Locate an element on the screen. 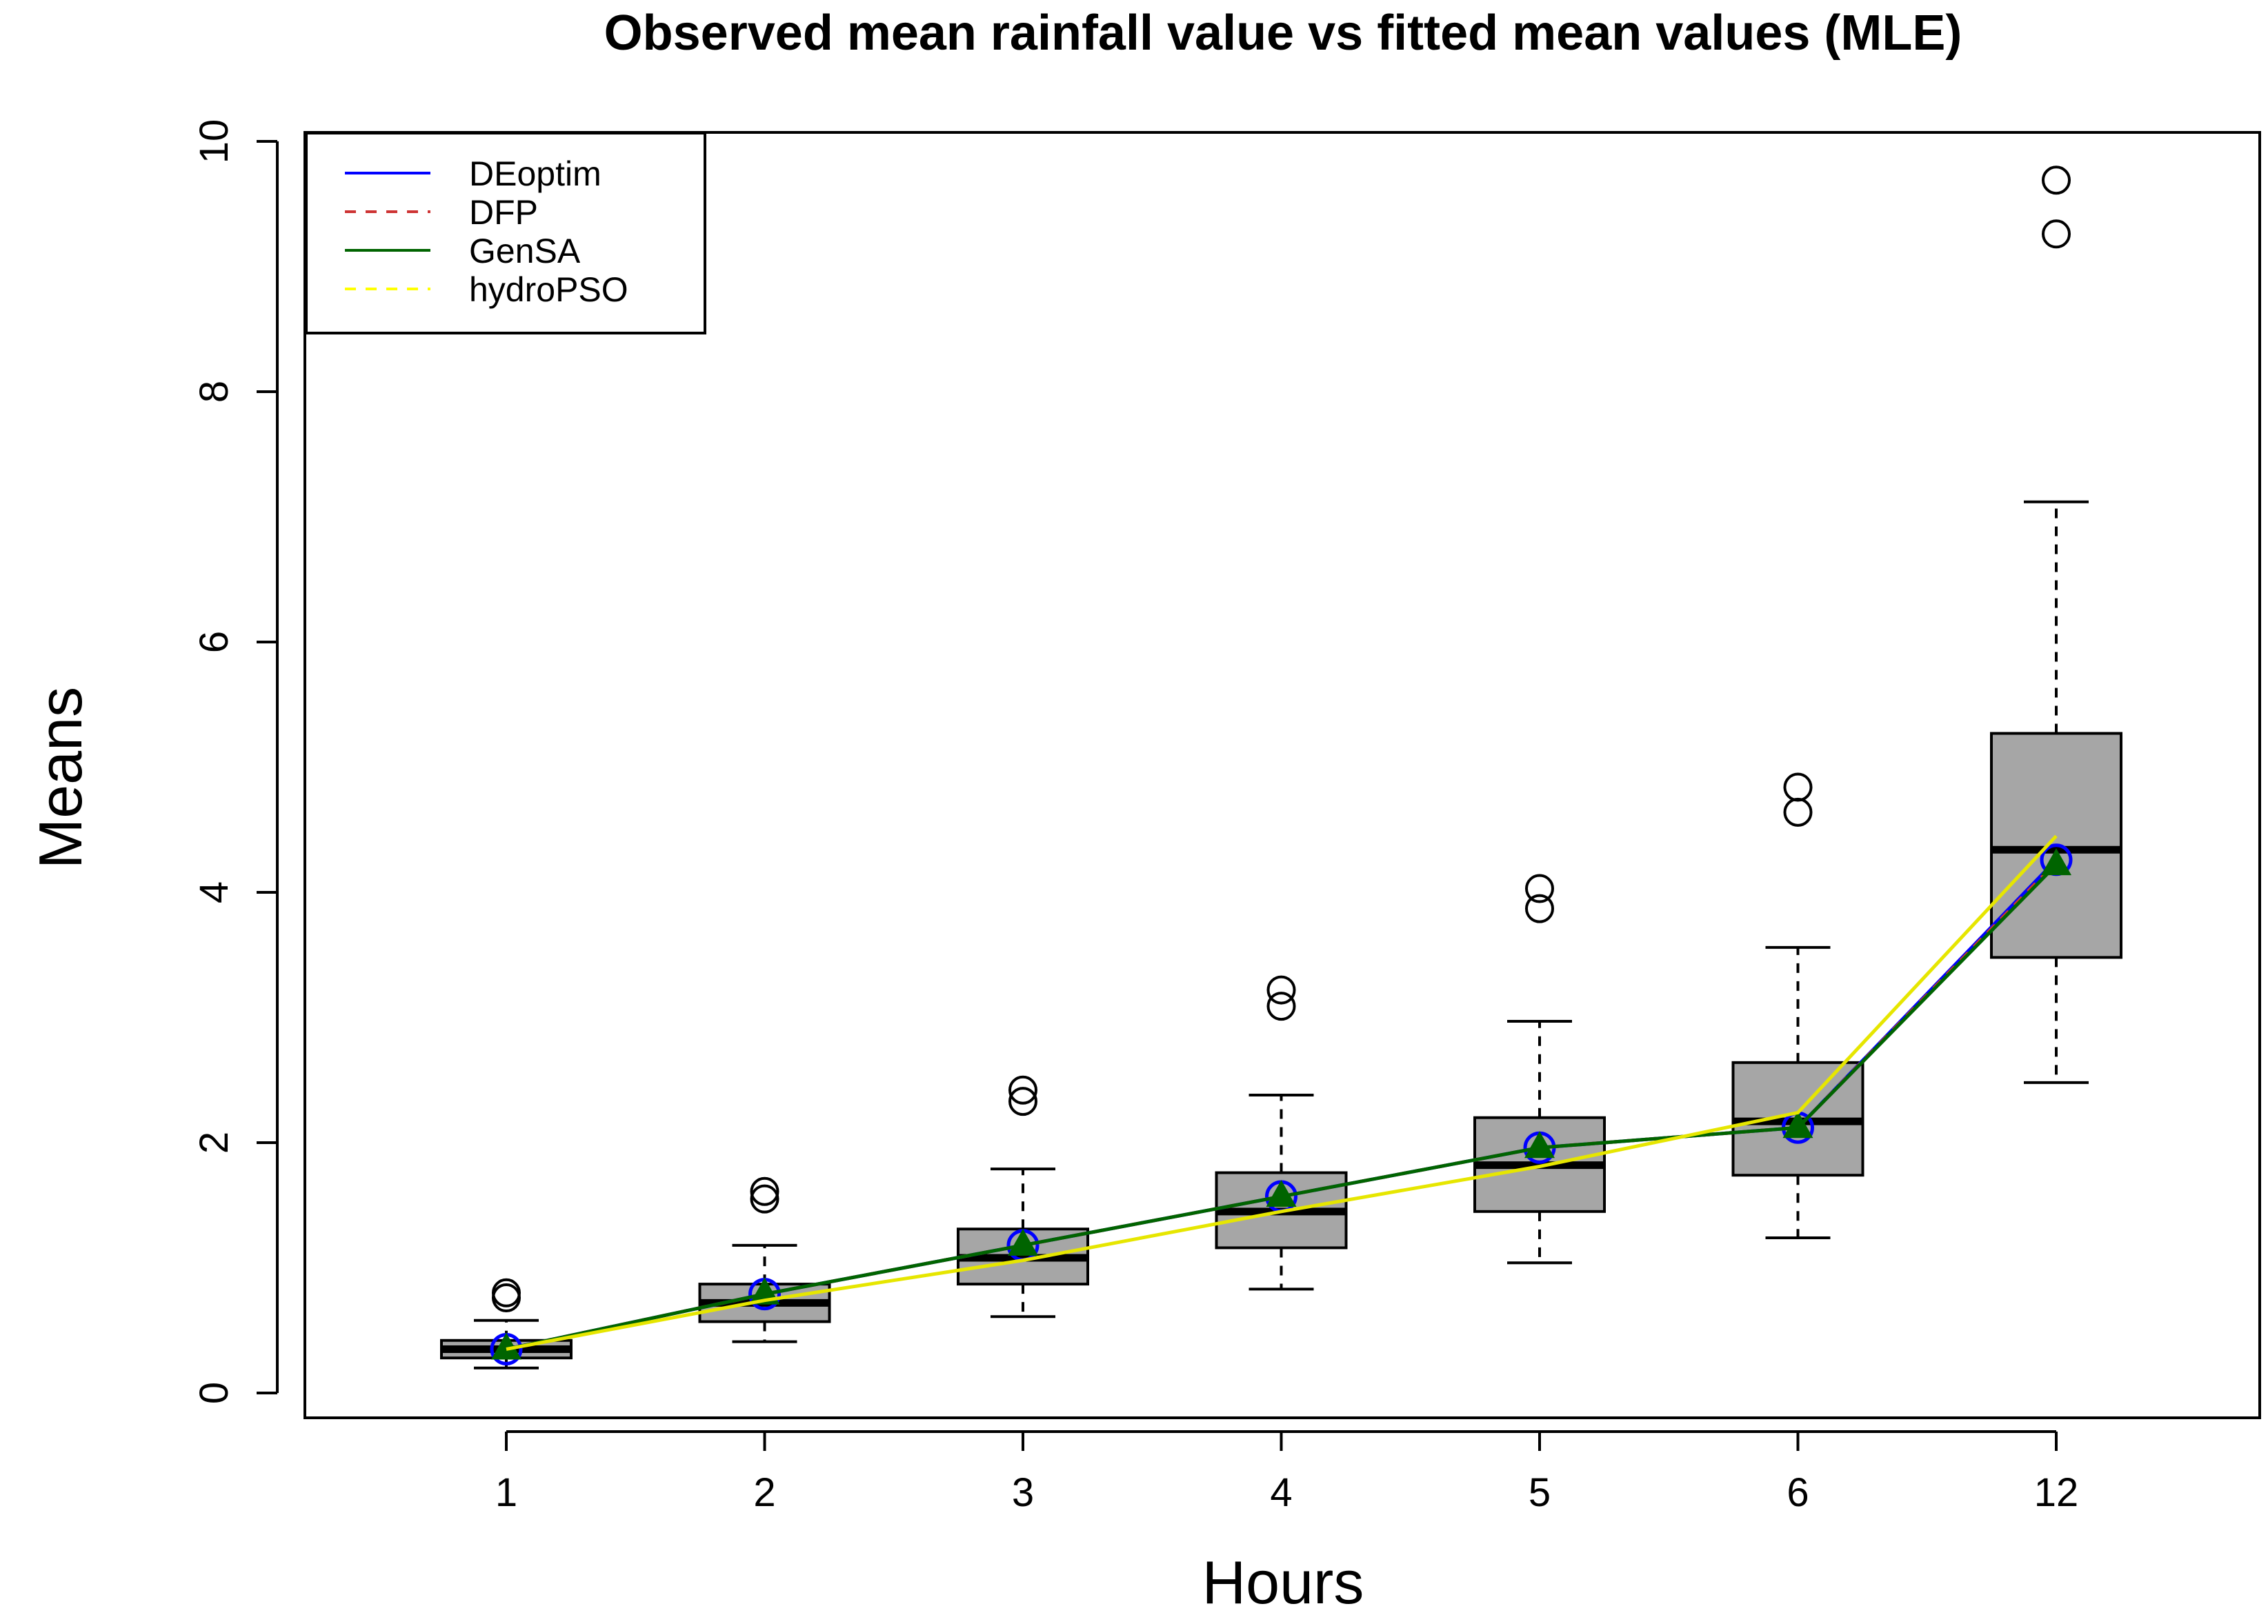 This screenshot has width=2268, height=1624. legend-box is located at coordinates (505, 233).